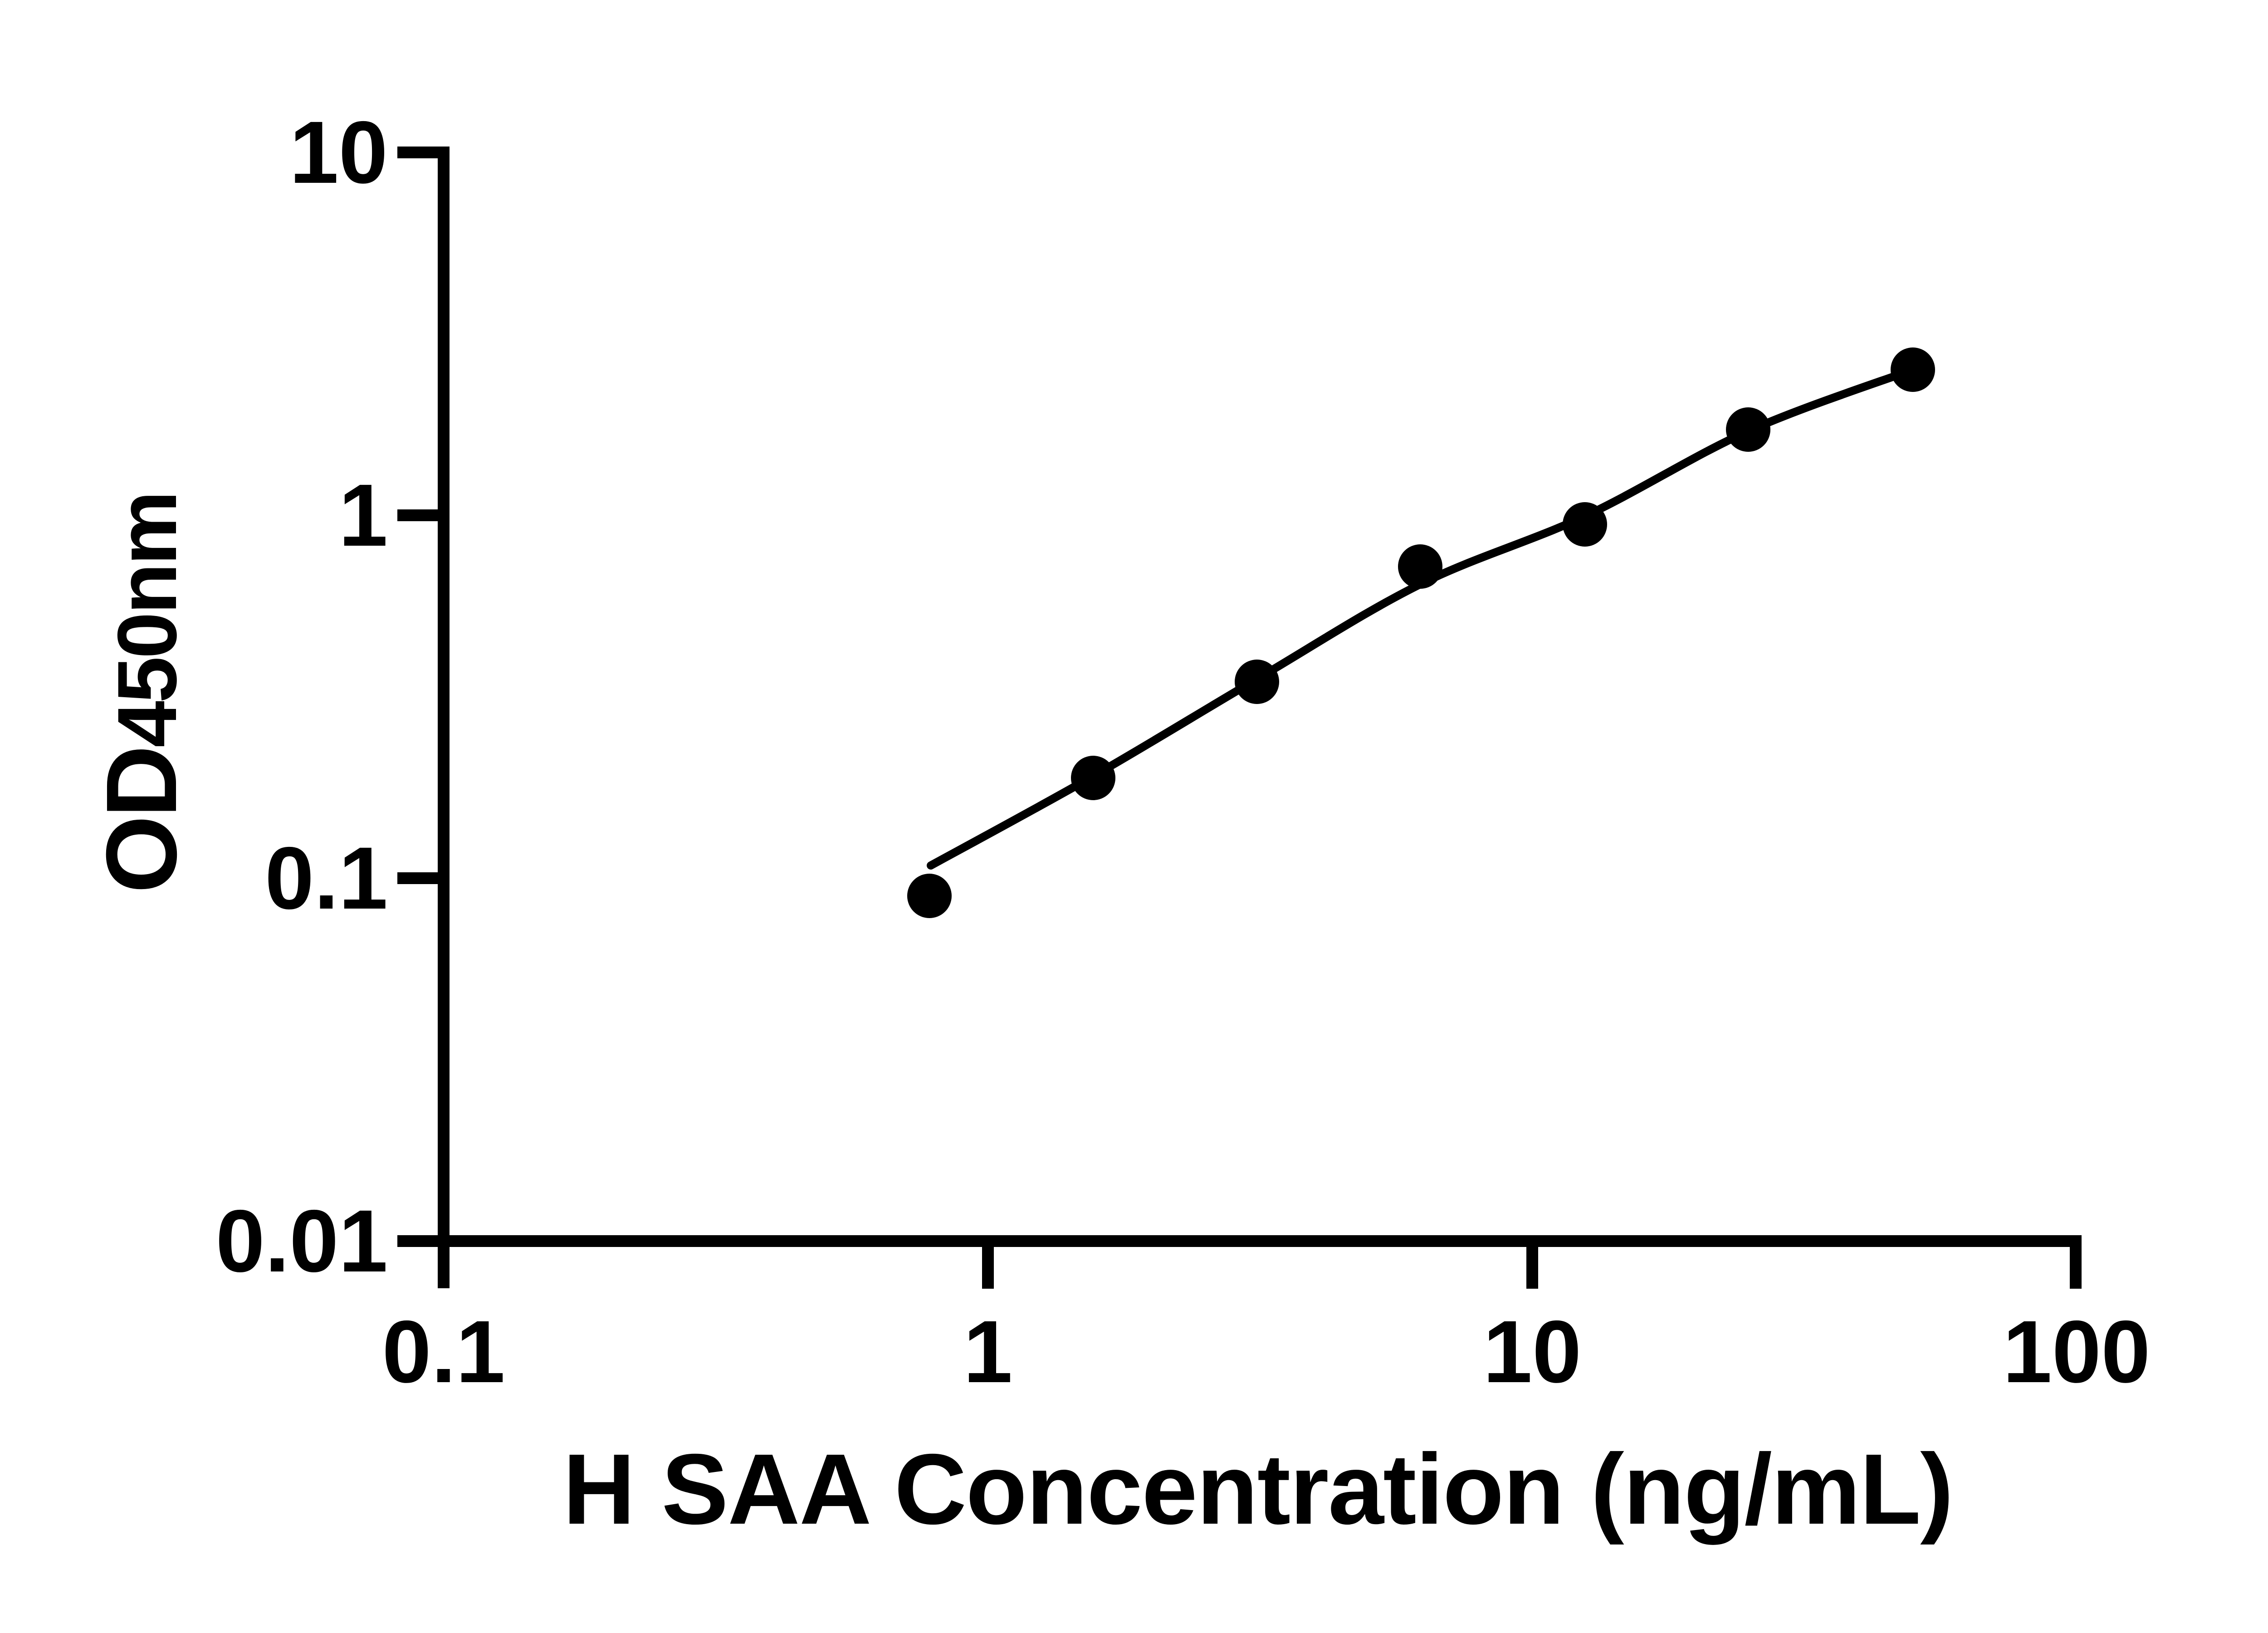 The image size is (2268, 1633). I want to click on svg-text: OD450nm, so click(141, 693).